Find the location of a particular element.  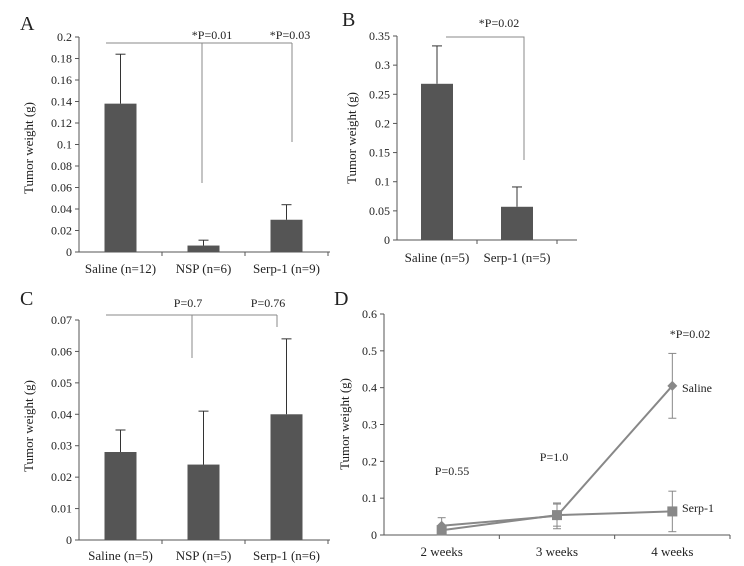

panel-b-category-label: Saline (n=5) is located at coordinates (437, 257).